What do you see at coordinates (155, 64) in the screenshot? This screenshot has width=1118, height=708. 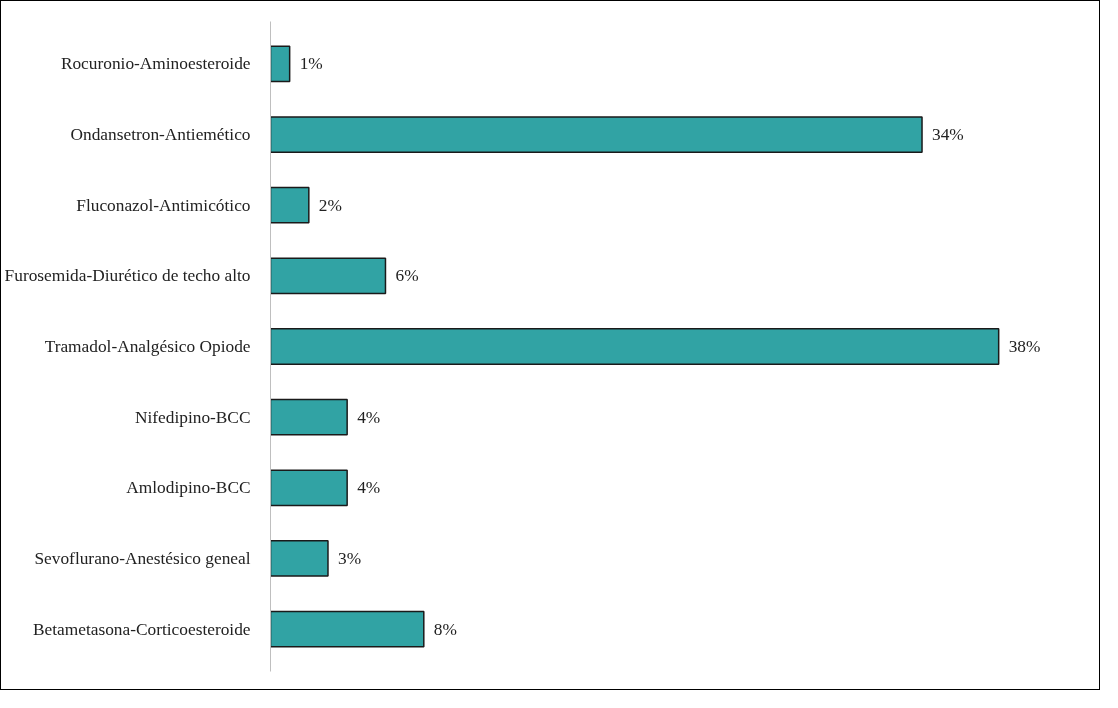 I see `y-tick-label: Rocuronio-Aminoesteroide` at bounding box center [155, 64].